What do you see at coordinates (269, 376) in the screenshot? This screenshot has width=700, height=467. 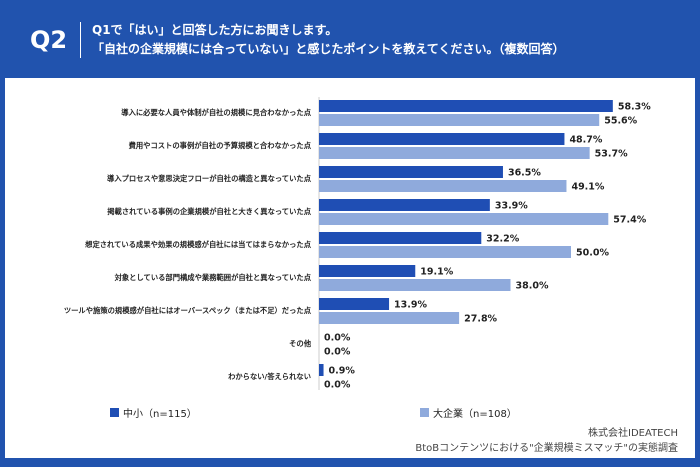 I see `category-label: わからない/答えられない` at bounding box center [269, 376].